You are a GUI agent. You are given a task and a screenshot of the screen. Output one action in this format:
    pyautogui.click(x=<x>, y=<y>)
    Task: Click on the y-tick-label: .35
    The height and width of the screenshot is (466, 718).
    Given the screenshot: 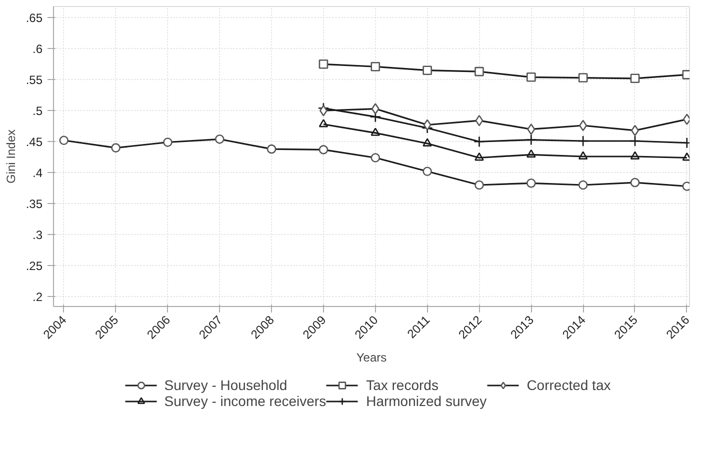 What is the action you would take?
    pyautogui.click(x=34, y=204)
    